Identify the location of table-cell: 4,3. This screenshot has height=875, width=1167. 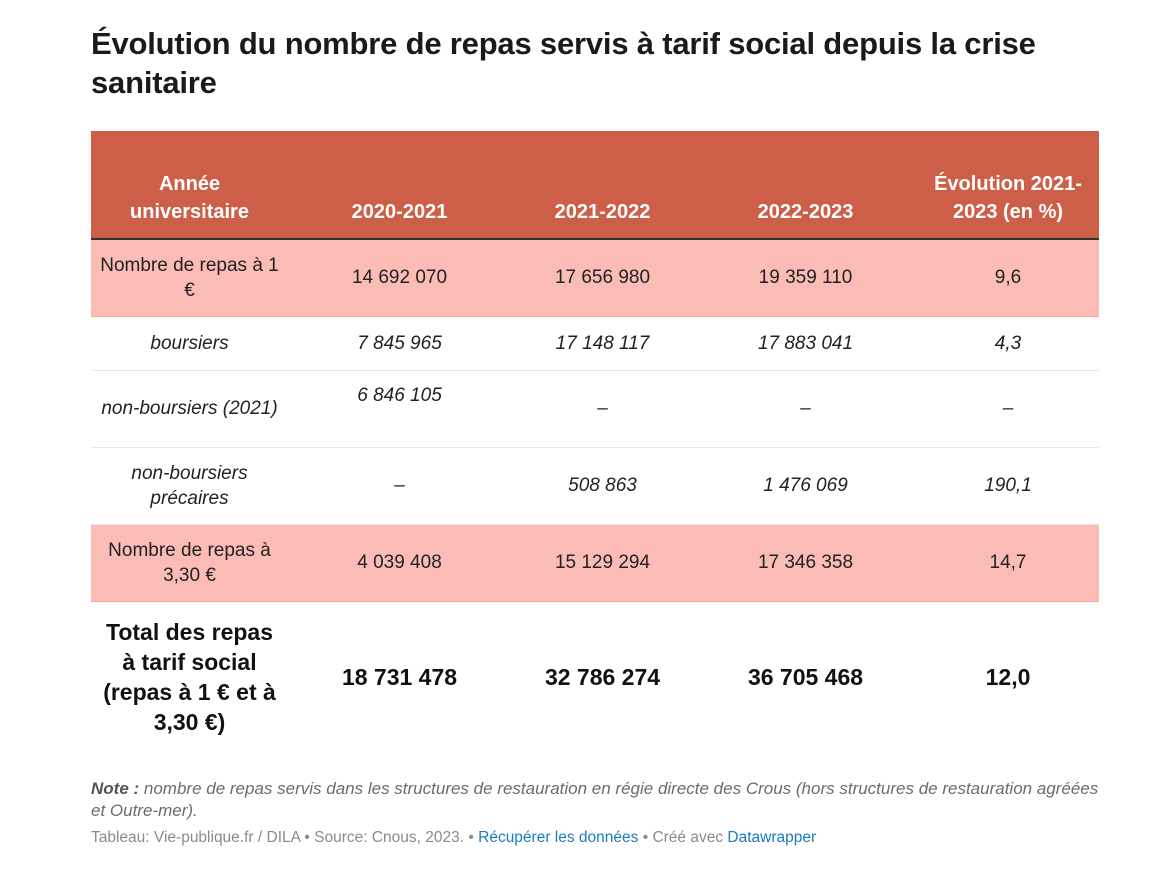
(1008, 343).